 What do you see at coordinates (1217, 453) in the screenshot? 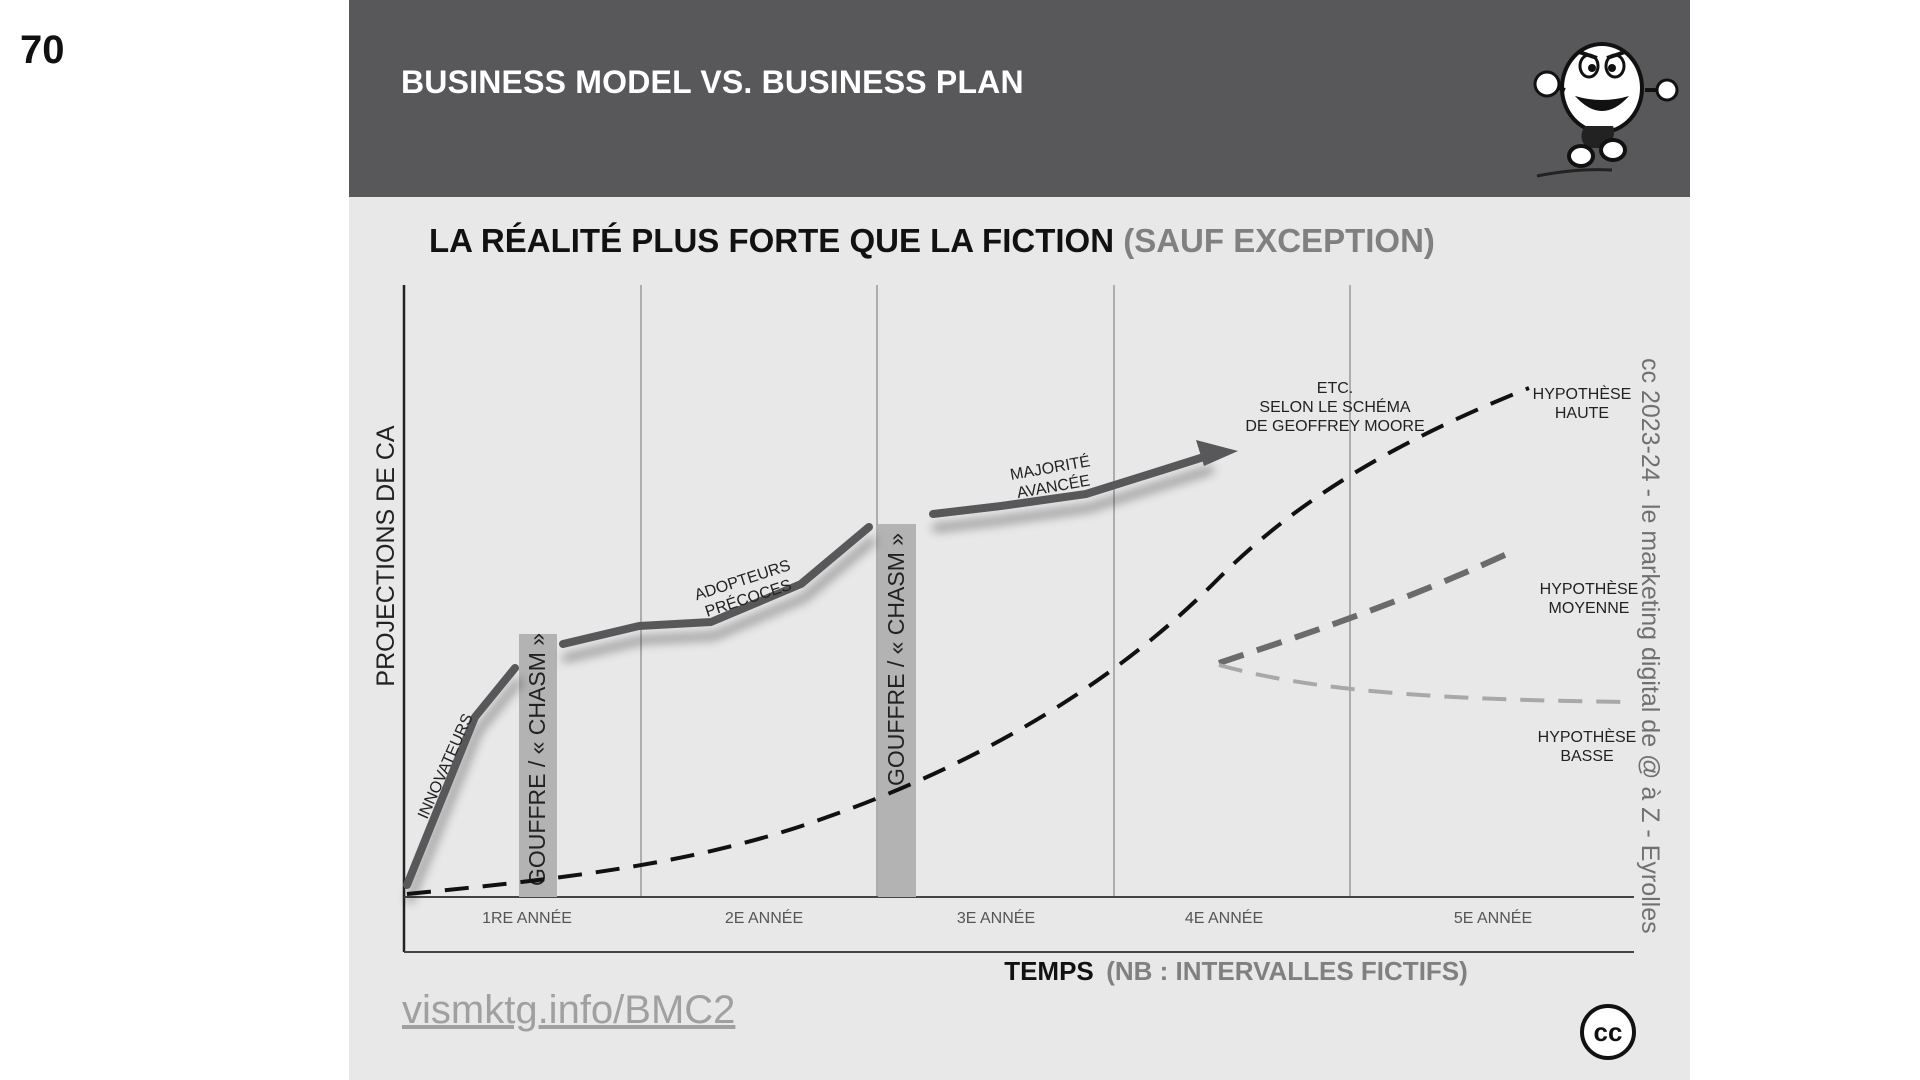
I see `early-majority-arrowhead` at bounding box center [1217, 453].